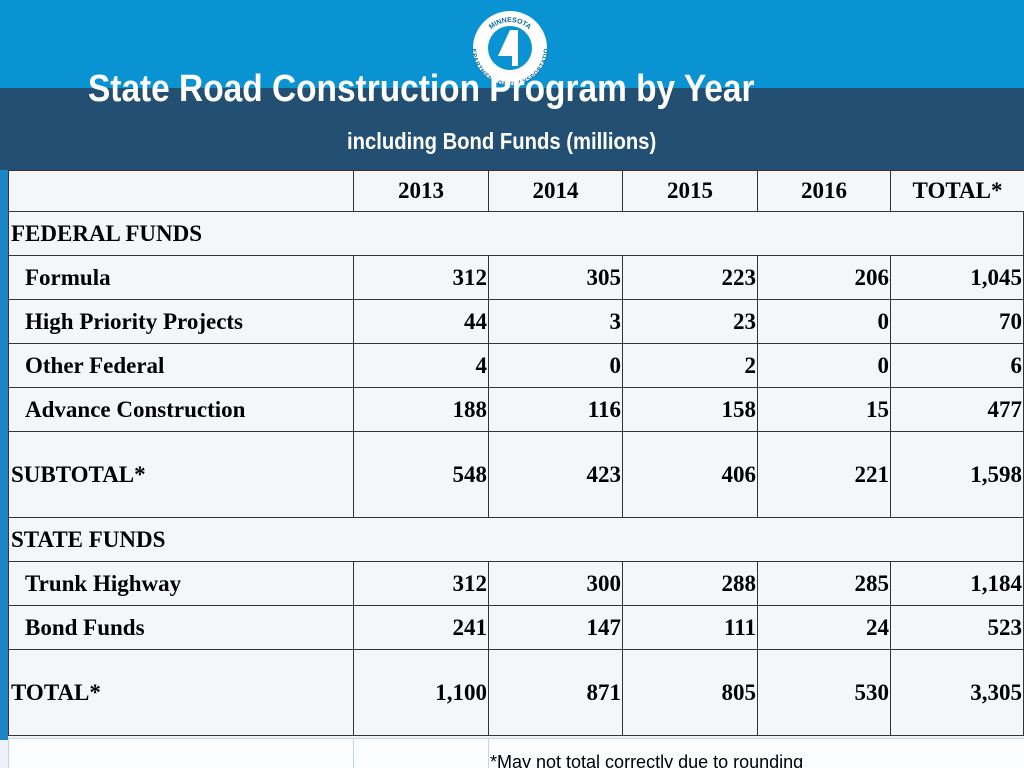  What do you see at coordinates (689, 321) in the screenshot?
I see `value-cell: 23` at bounding box center [689, 321].